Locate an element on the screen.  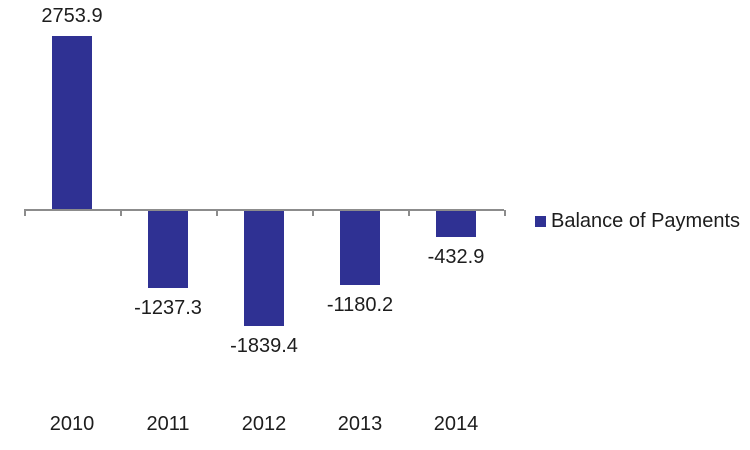
bar-2014 is located at coordinates (456, 224).